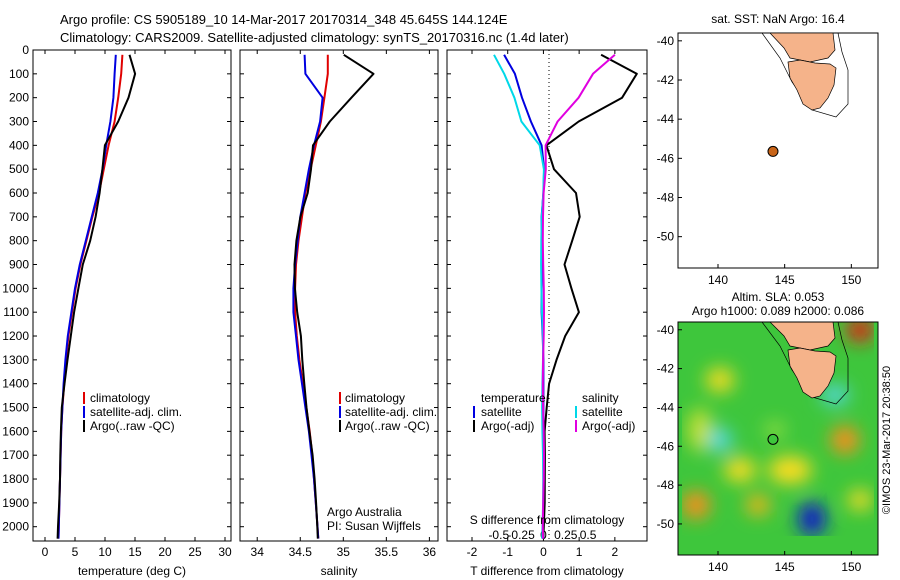  Describe the element at coordinates (666, 237) in the screenshot. I see `lat-tick-label: -50` at that location.